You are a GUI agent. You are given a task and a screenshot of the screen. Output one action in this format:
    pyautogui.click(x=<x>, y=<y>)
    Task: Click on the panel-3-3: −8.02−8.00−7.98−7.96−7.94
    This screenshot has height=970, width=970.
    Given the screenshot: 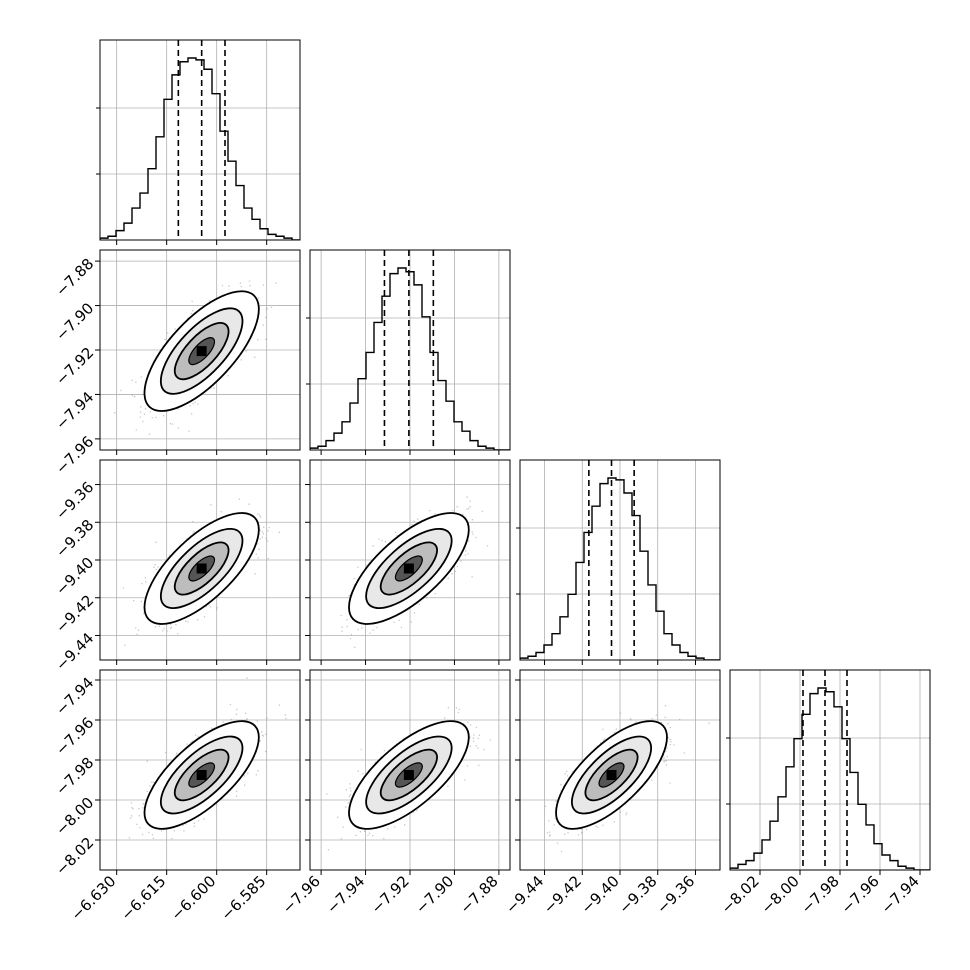 What is the action you would take?
    pyautogui.click(x=824, y=793)
    